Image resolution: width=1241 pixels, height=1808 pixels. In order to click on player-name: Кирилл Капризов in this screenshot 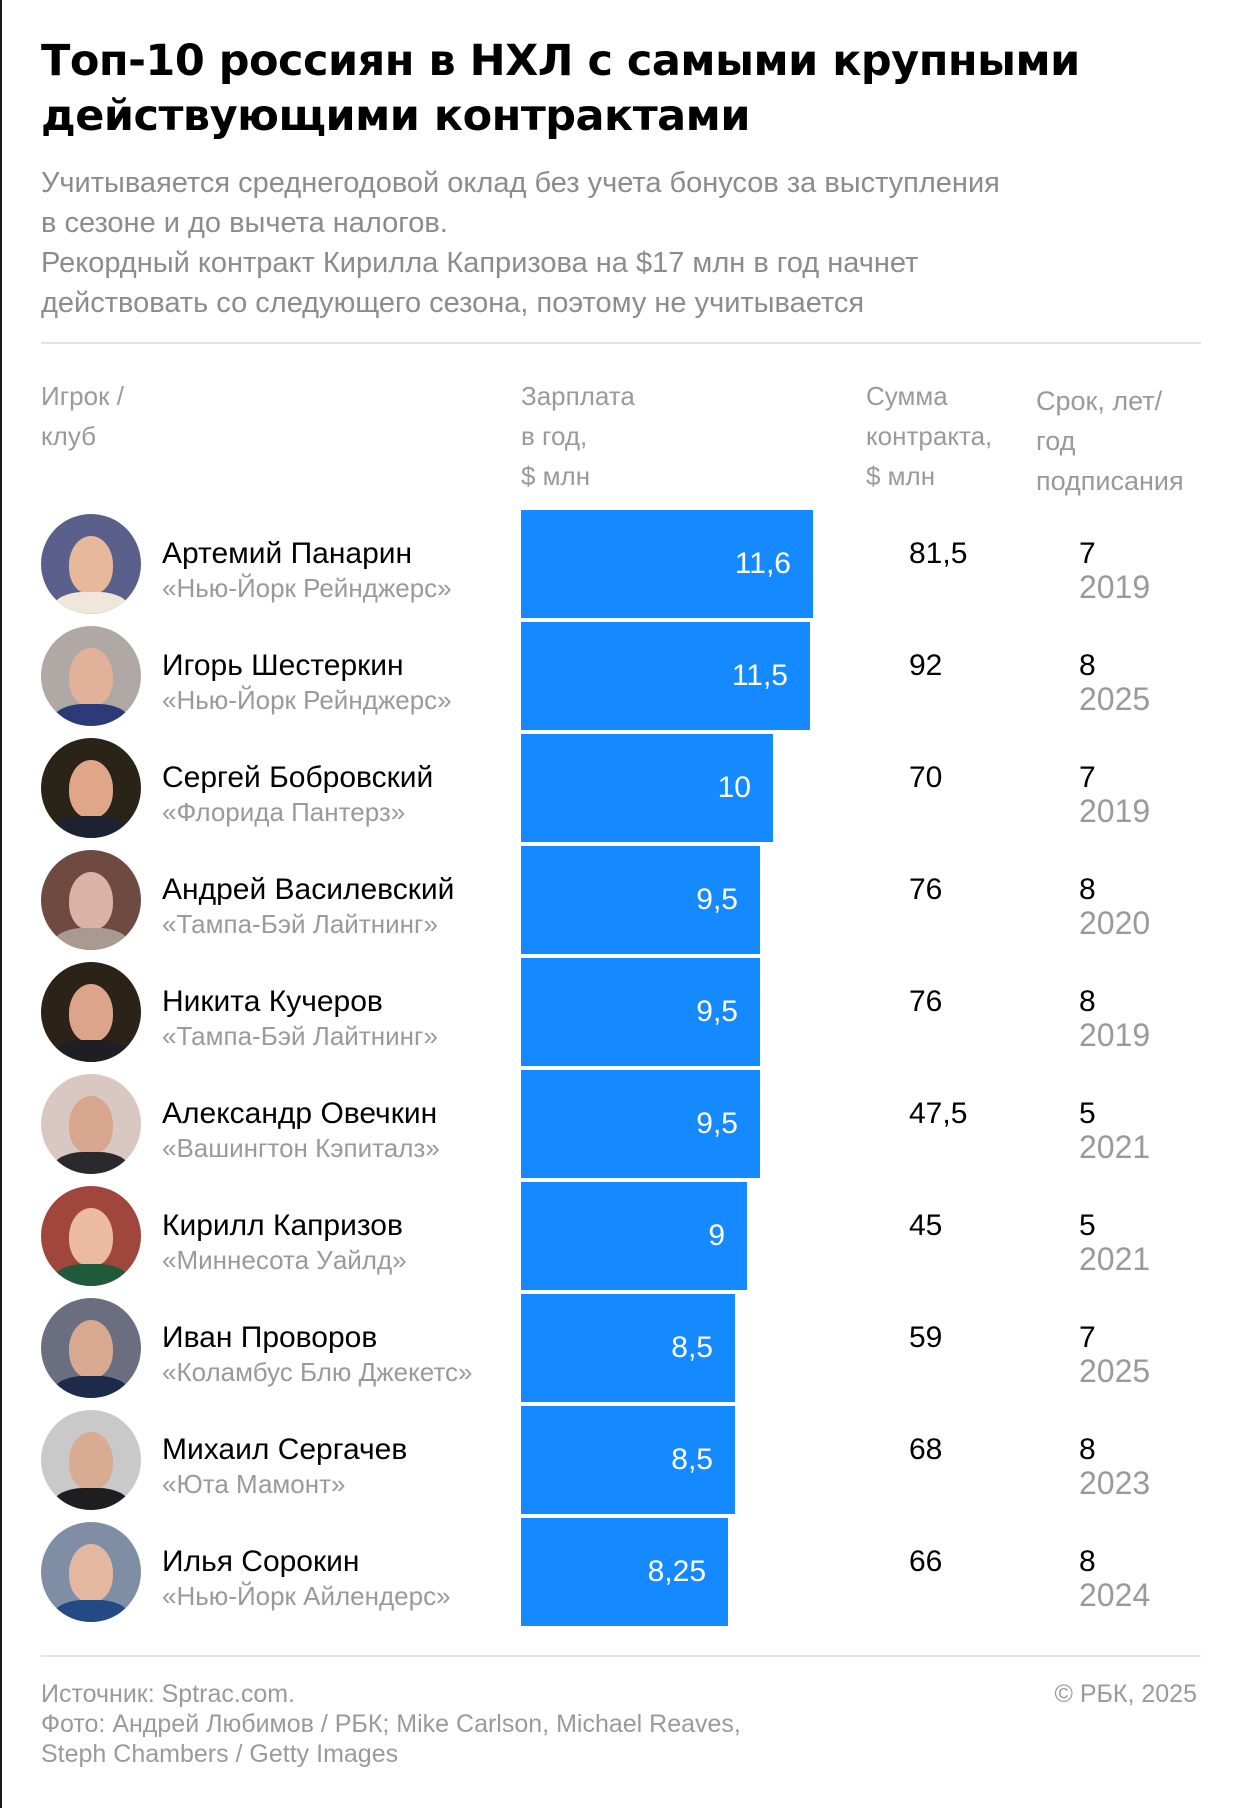, I will do `click(282, 1225)`.